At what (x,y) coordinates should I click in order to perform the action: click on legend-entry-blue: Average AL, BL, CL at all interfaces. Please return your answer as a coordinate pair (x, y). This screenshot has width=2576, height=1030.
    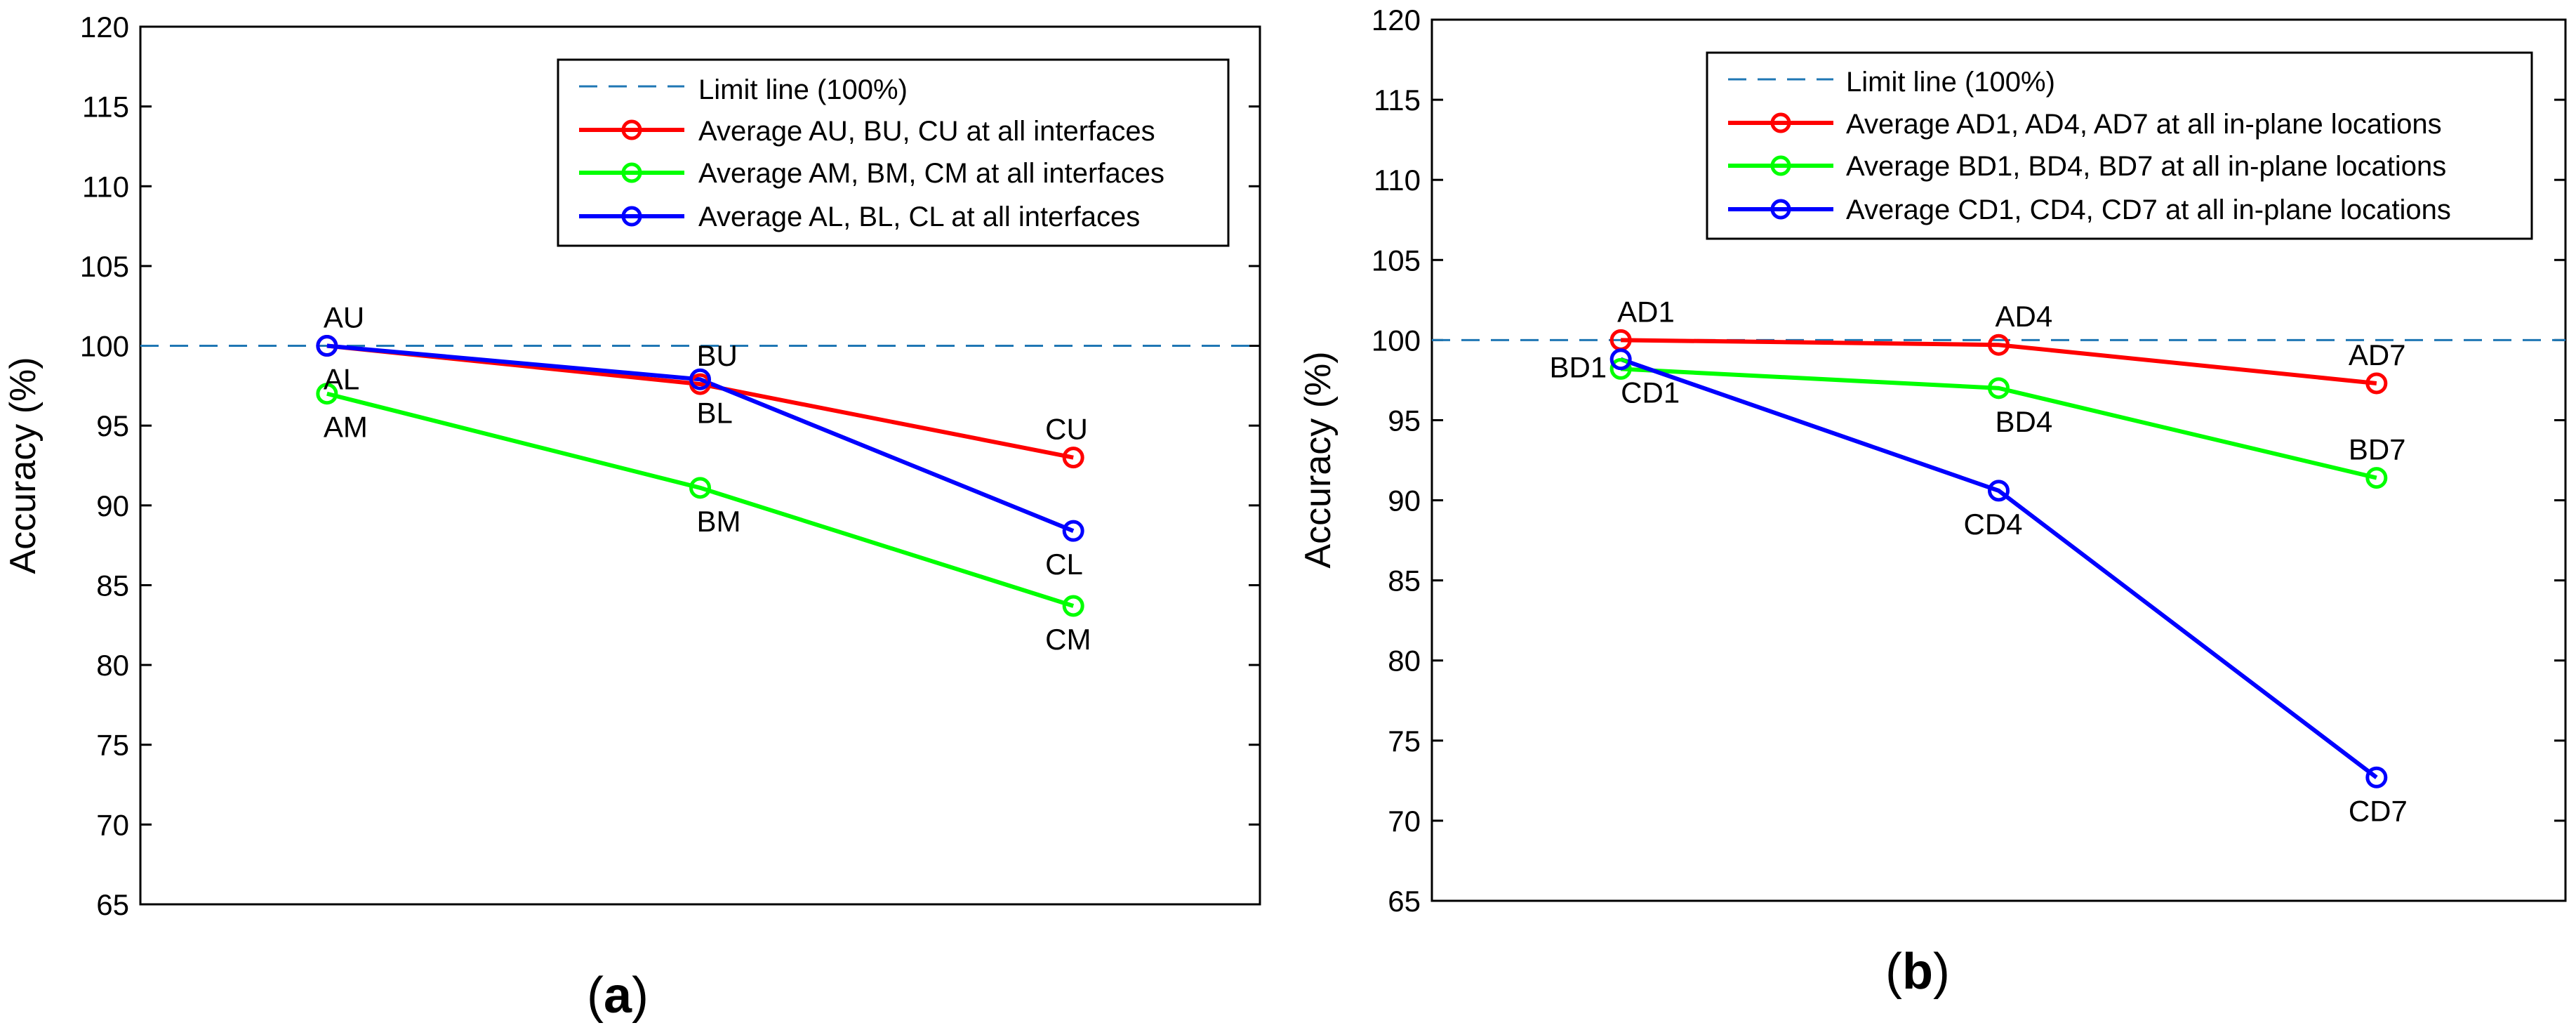
    Looking at the image, I should click on (919, 217).